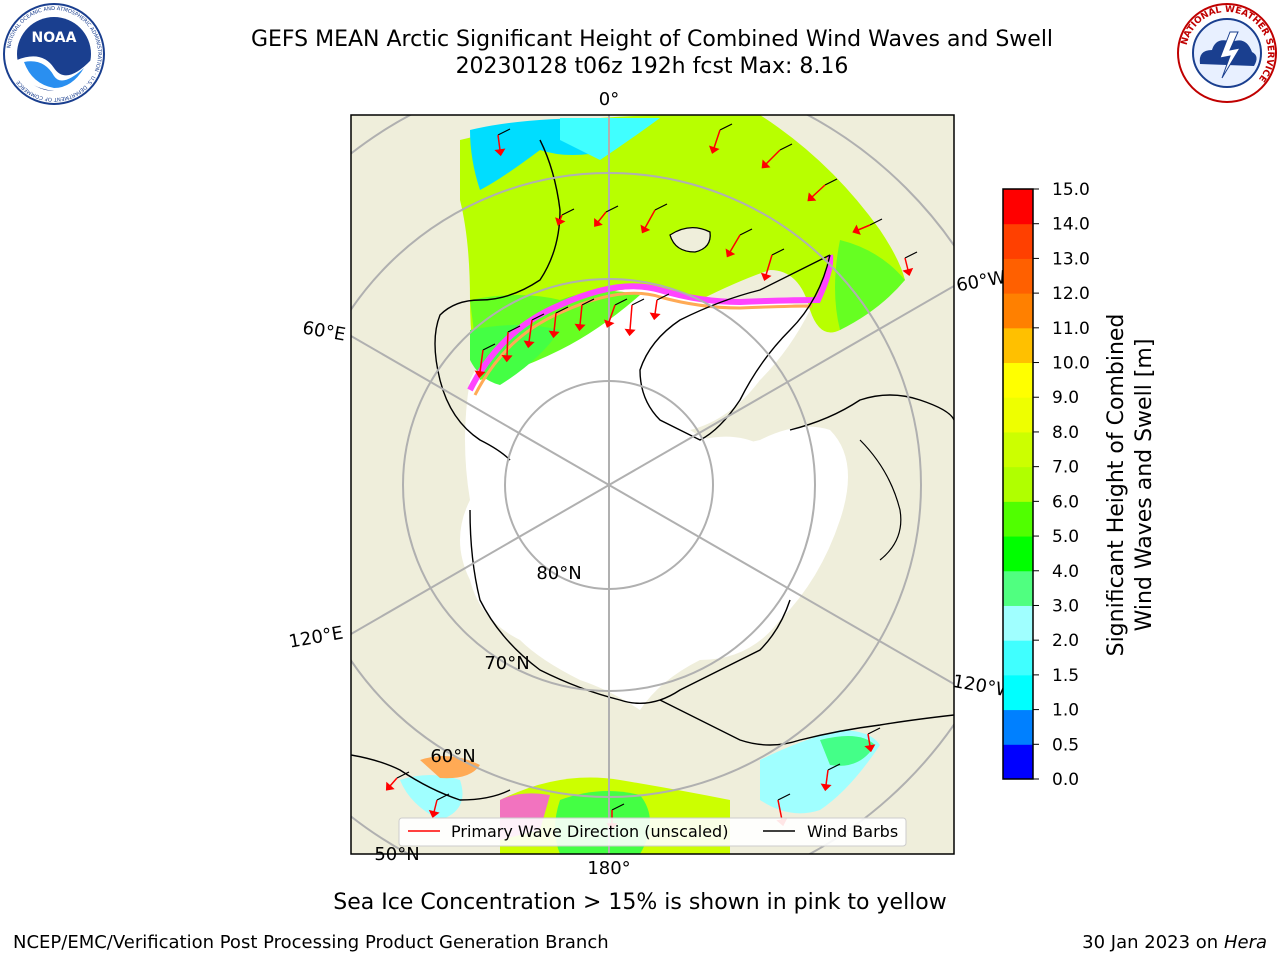 The image size is (1280, 960). I want to click on ice-edge-atlantic-inner, so click(643, 343).